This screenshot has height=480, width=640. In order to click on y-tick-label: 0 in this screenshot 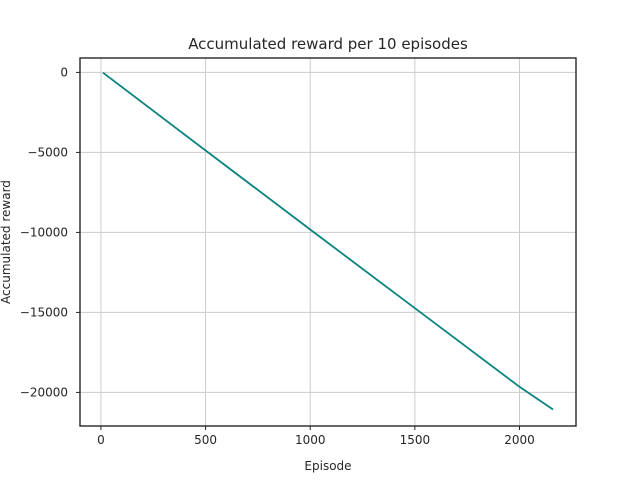, I will do `click(64, 72)`.